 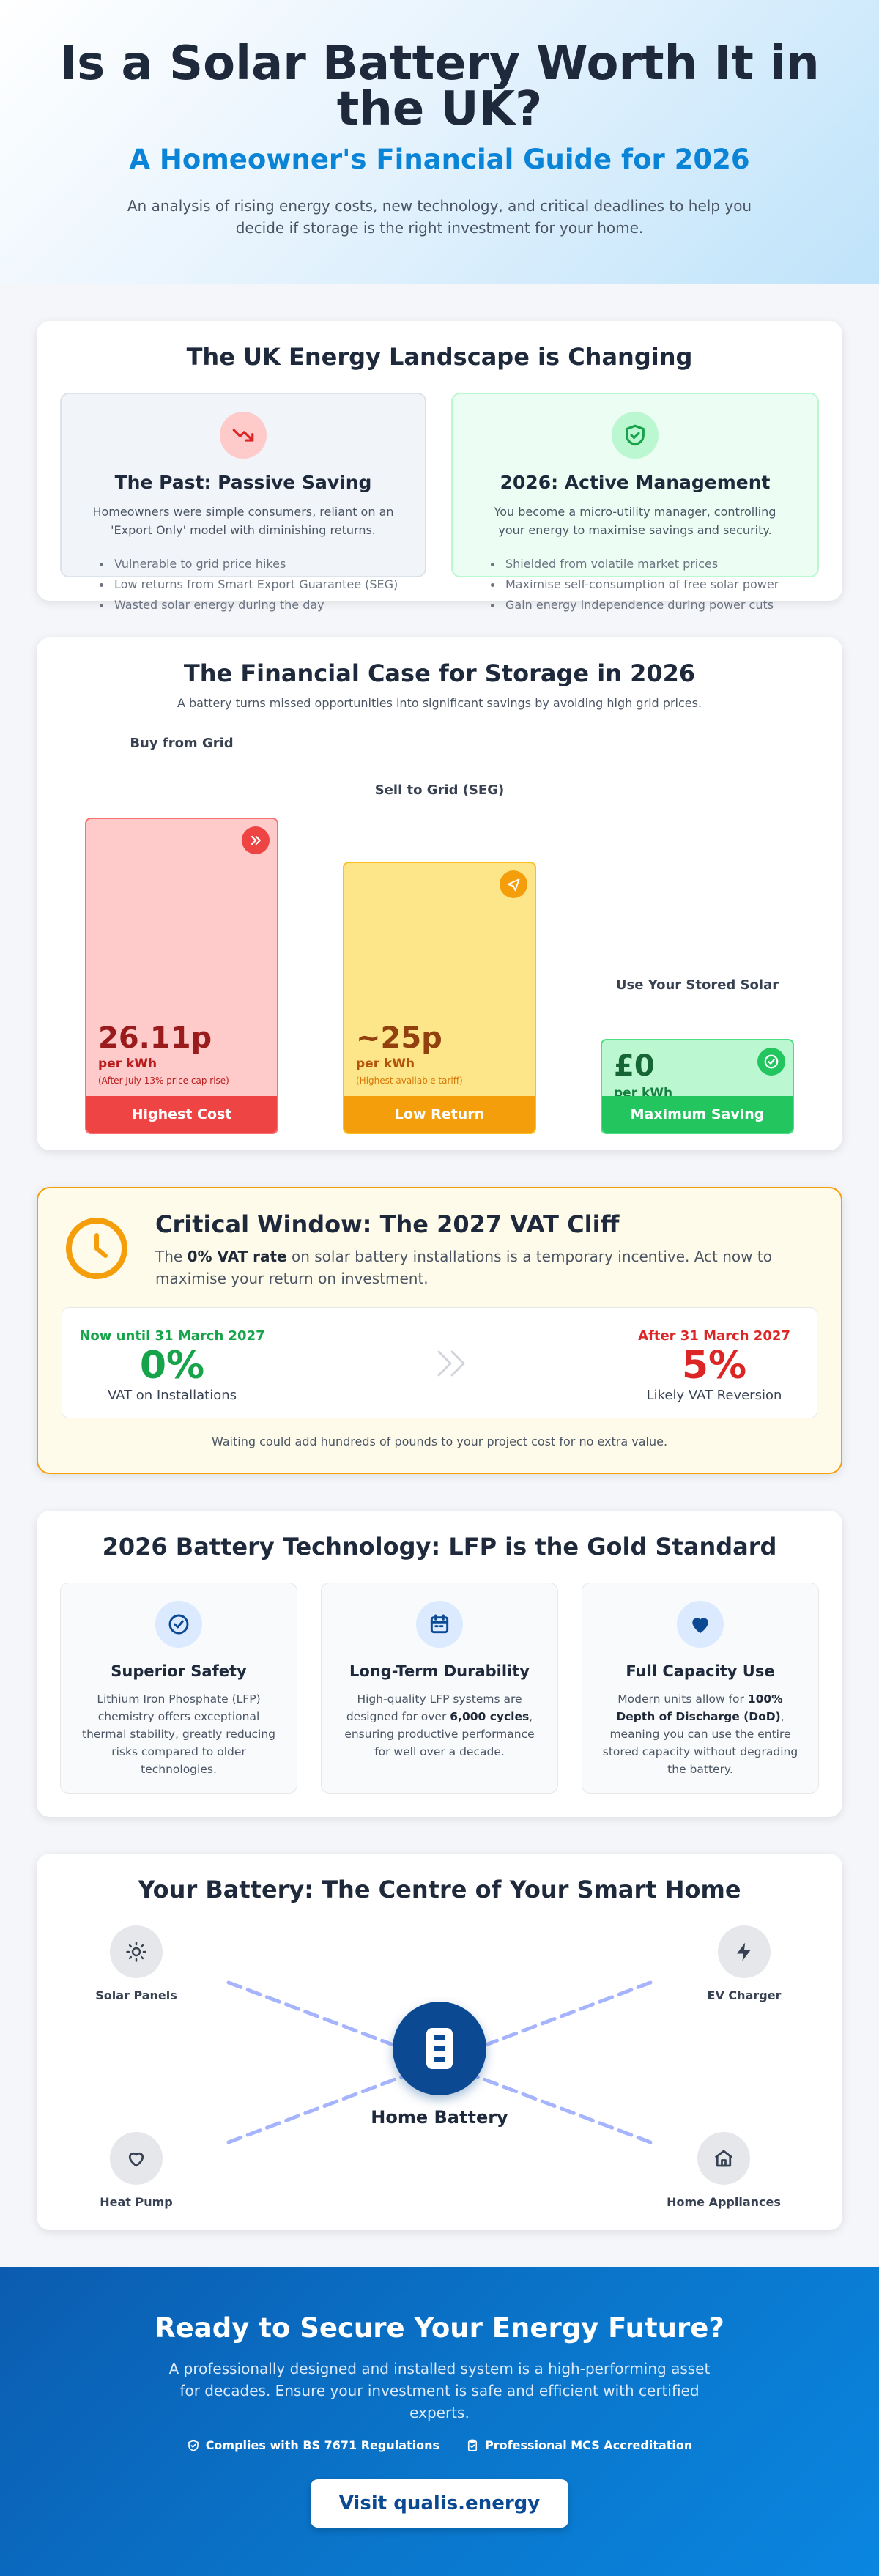 I want to click on page-subtitle: A Homeowner's Financial Guide for 2026, so click(x=439, y=159).